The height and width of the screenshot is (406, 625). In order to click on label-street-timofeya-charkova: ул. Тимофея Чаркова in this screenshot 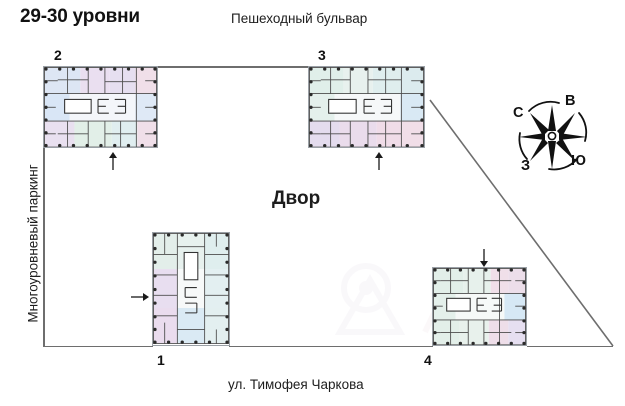, I will do `click(296, 384)`.